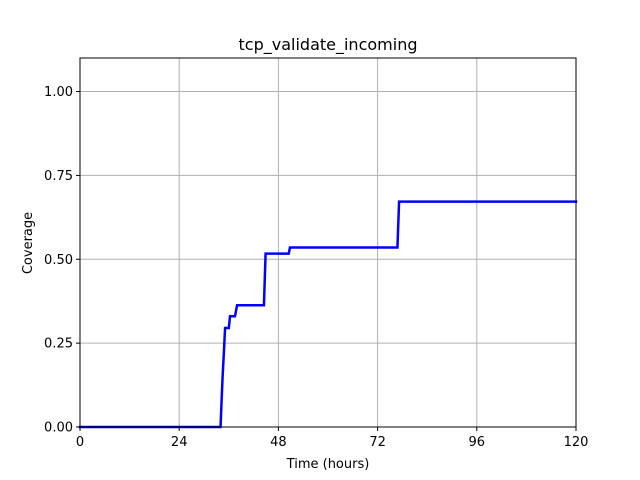 Image resolution: width=640 pixels, height=480 pixels. I want to click on x-axis-label: Time (hours), so click(328, 464).